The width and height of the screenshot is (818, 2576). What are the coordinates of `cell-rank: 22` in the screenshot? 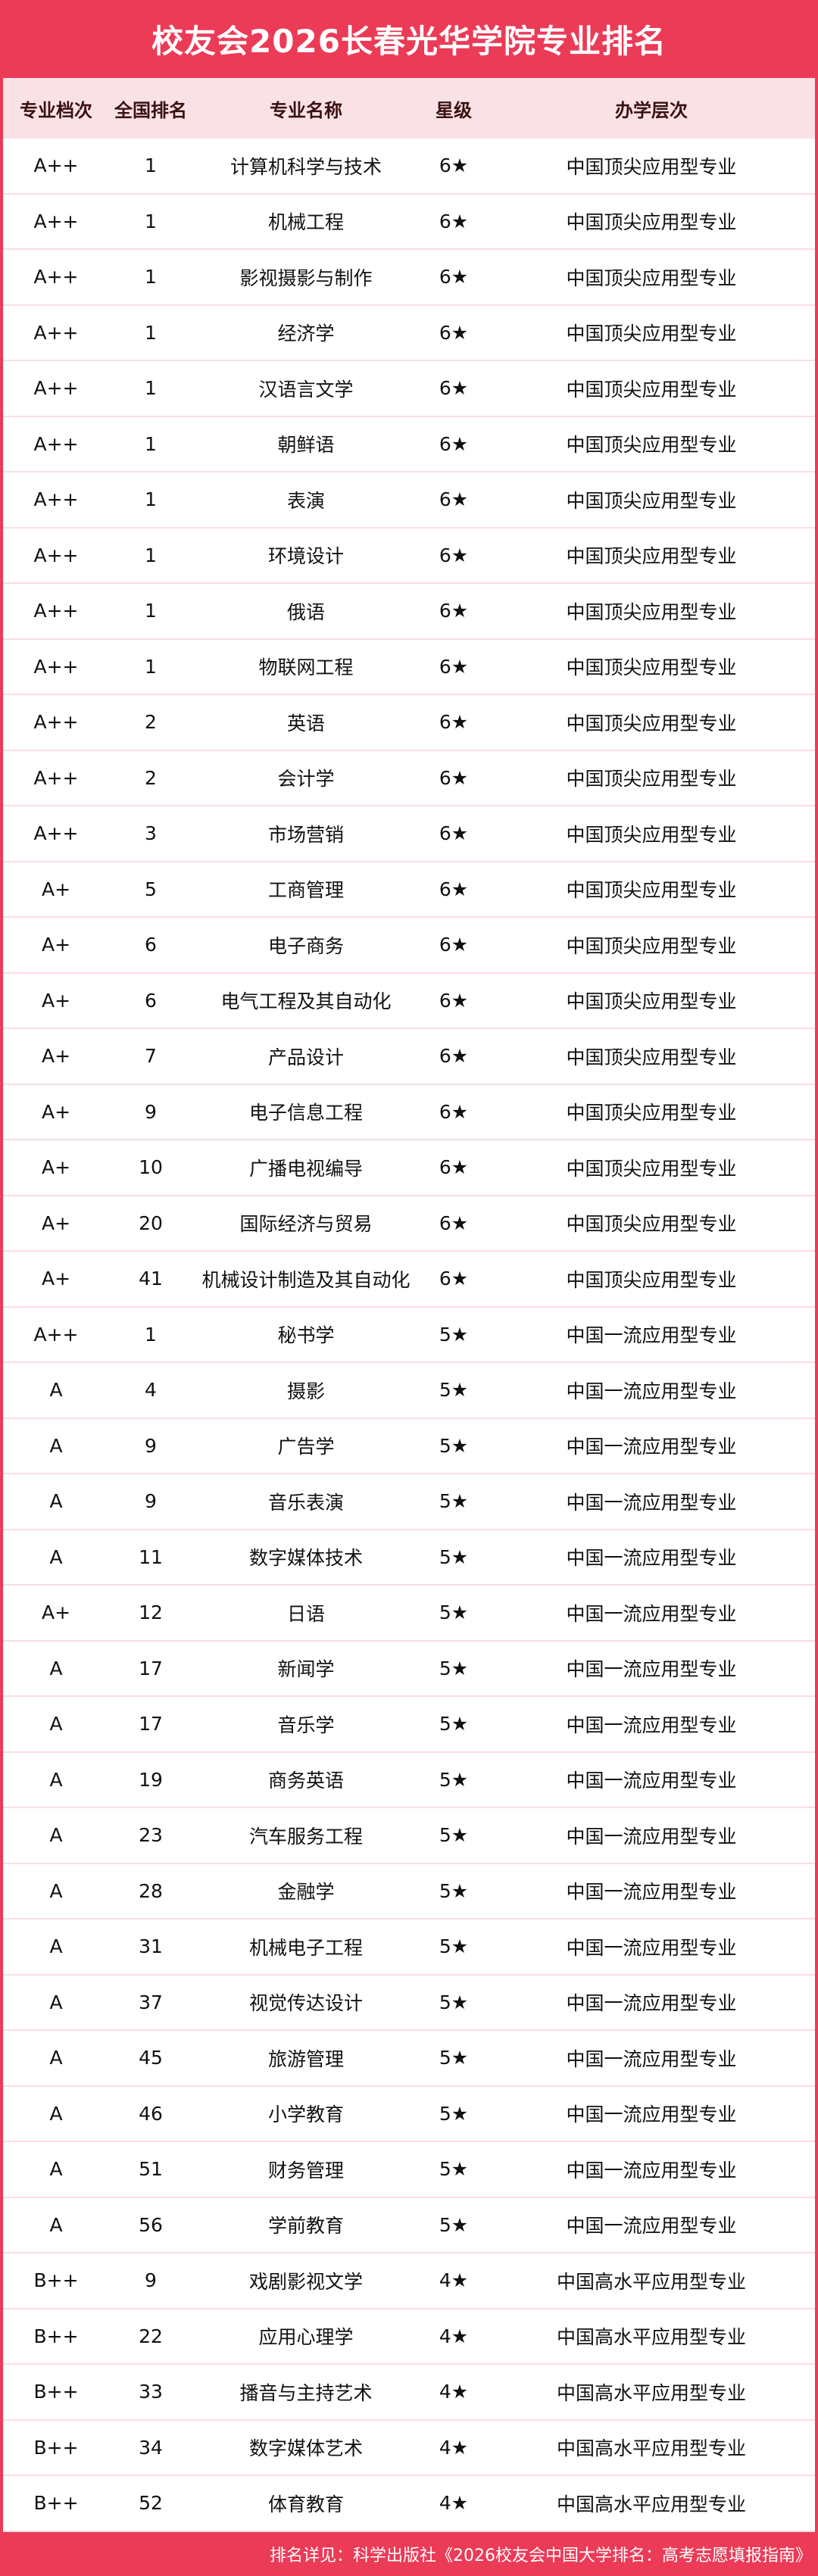 It's located at (151, 2336).